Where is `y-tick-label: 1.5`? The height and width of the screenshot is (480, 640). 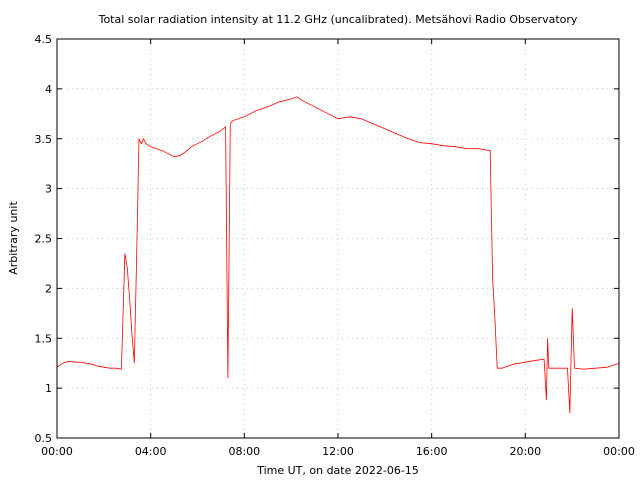 y-tick-label: 1.5 is located at coordinates (44, 338).